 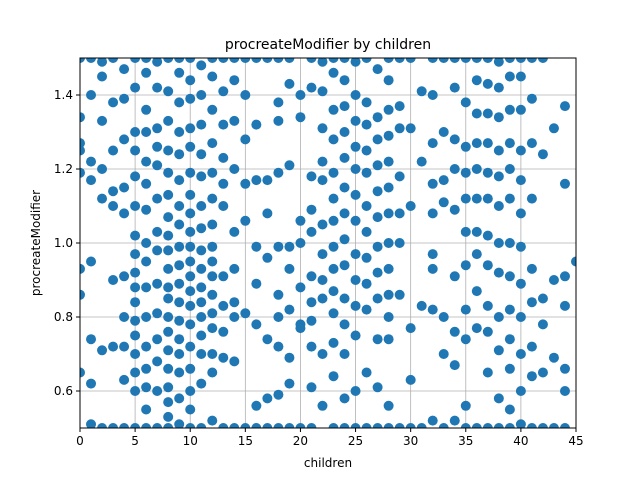 What do you see at coordinates (410, 441) in the screenshot?
I see `x-tick-label: 30` at bounding box center [410, 441].